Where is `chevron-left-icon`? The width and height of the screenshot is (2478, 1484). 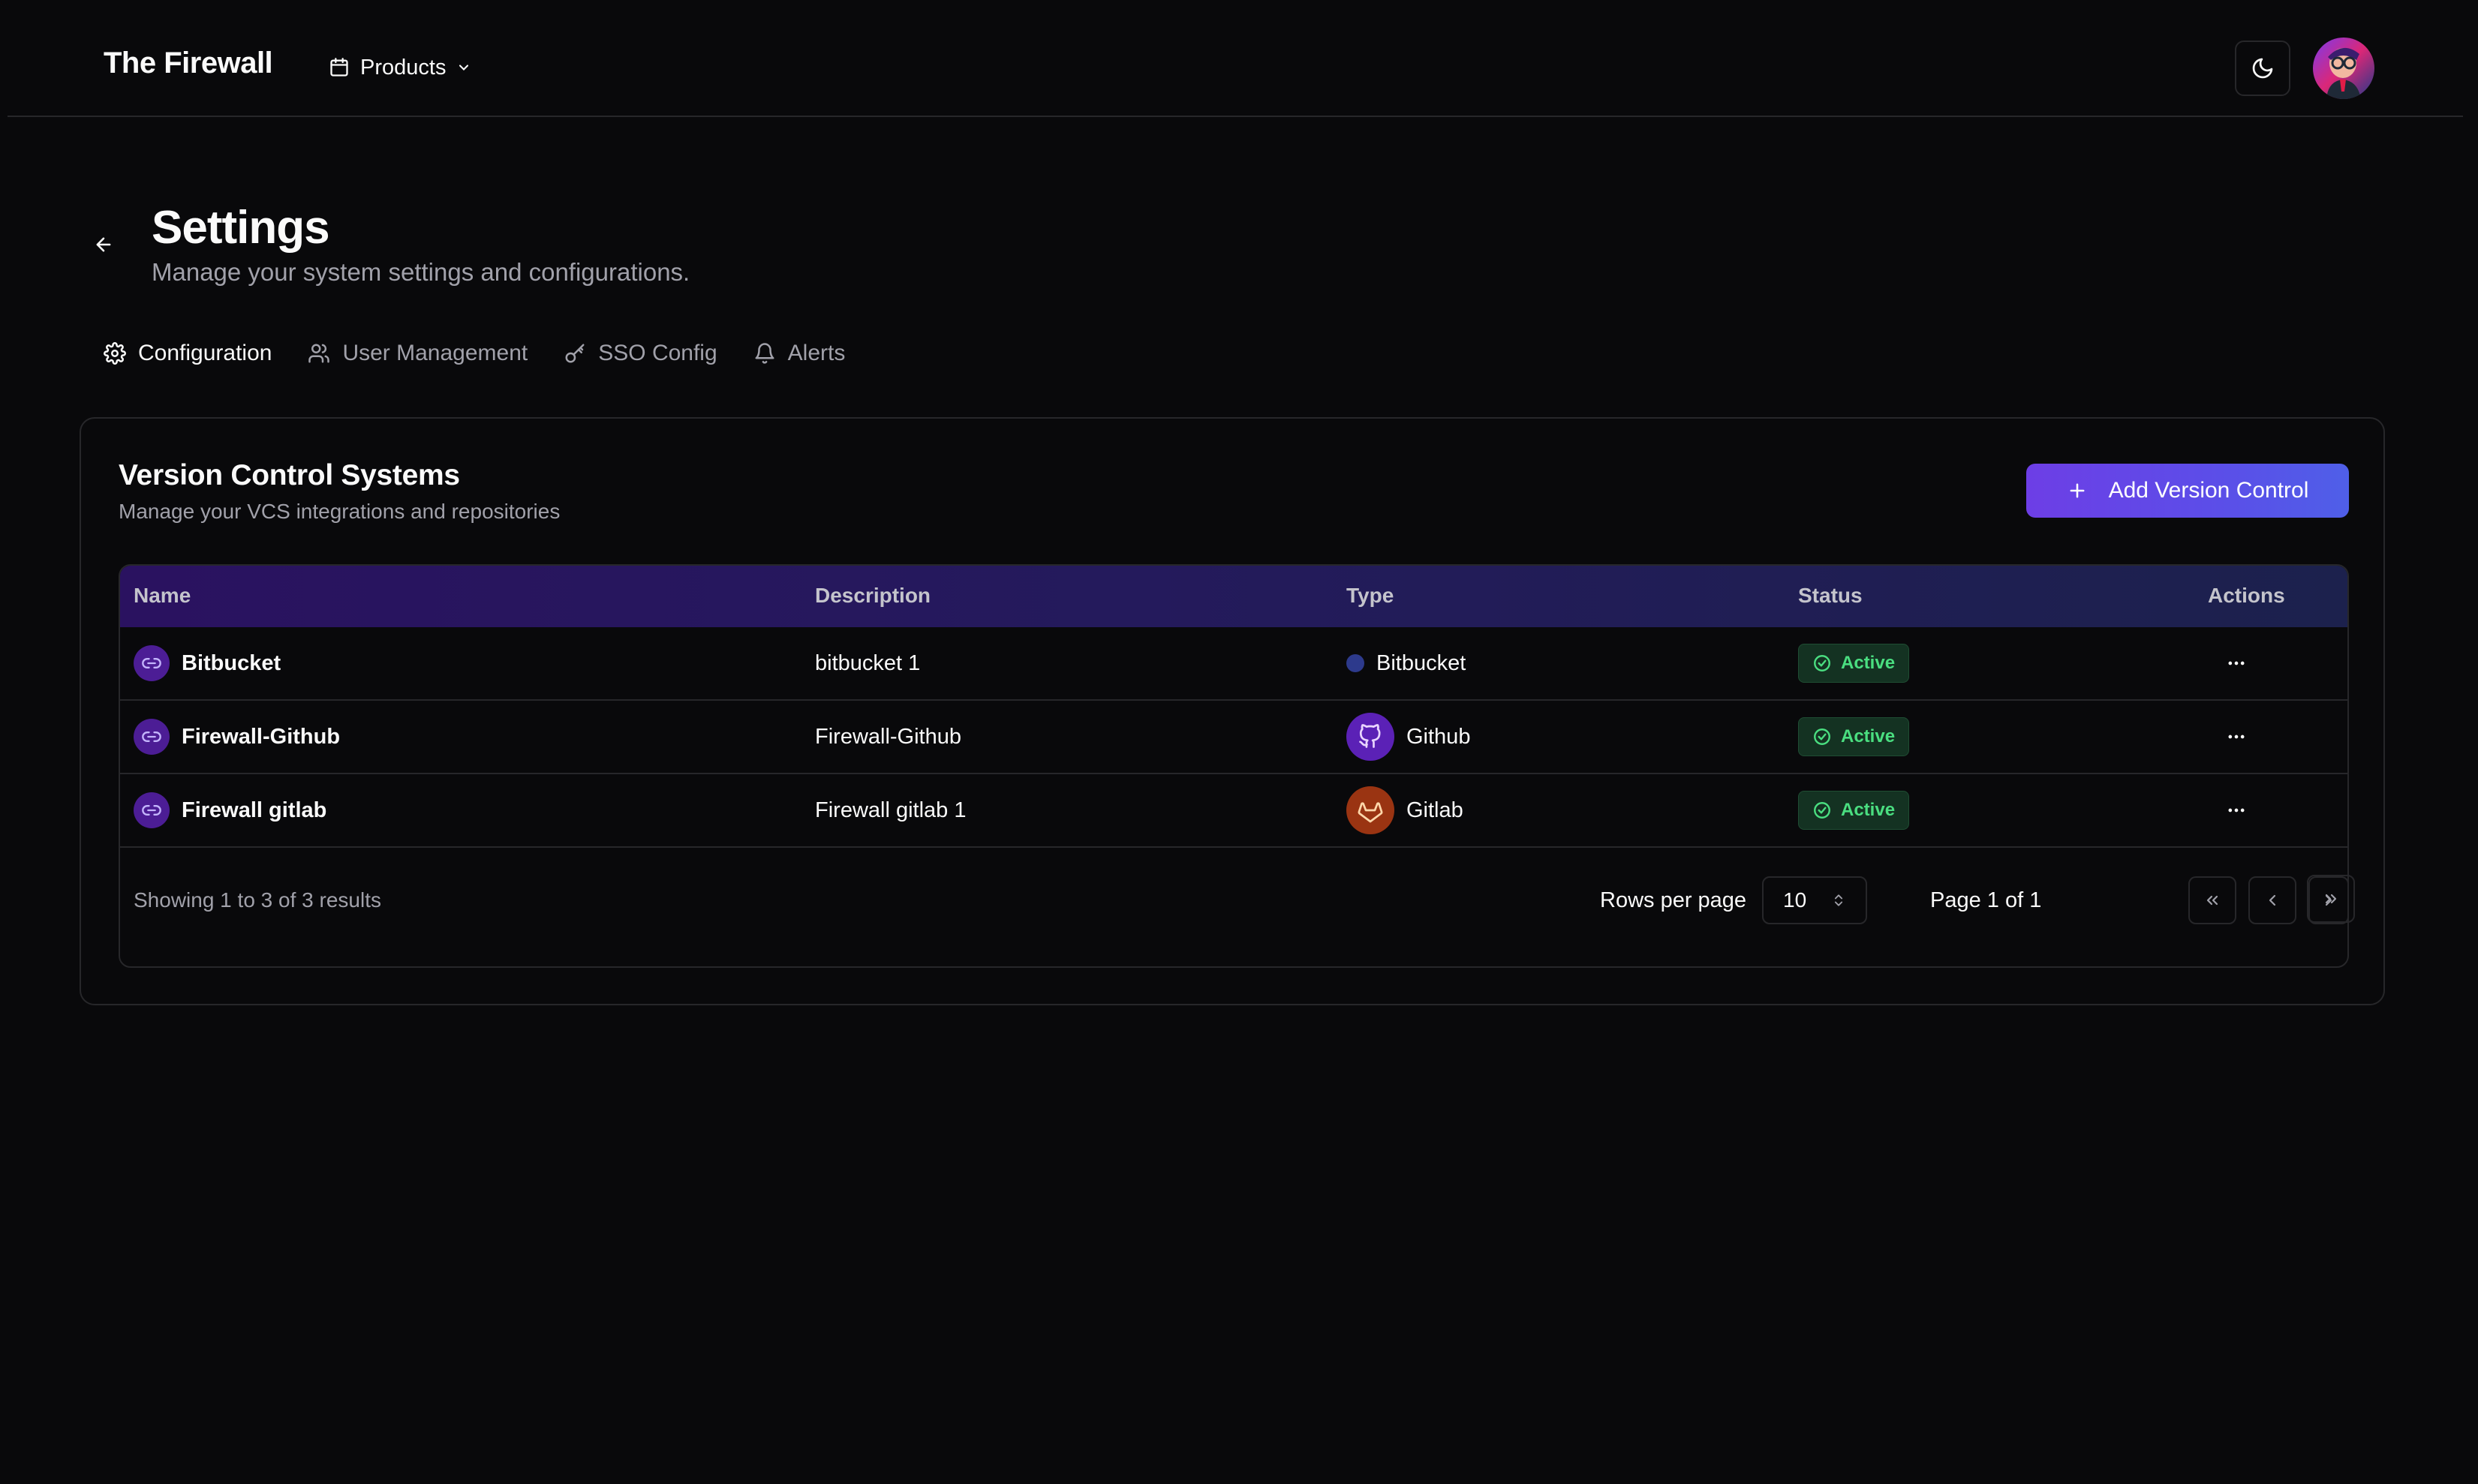 chevron-left-icon is located at coordinates (2272, 900).